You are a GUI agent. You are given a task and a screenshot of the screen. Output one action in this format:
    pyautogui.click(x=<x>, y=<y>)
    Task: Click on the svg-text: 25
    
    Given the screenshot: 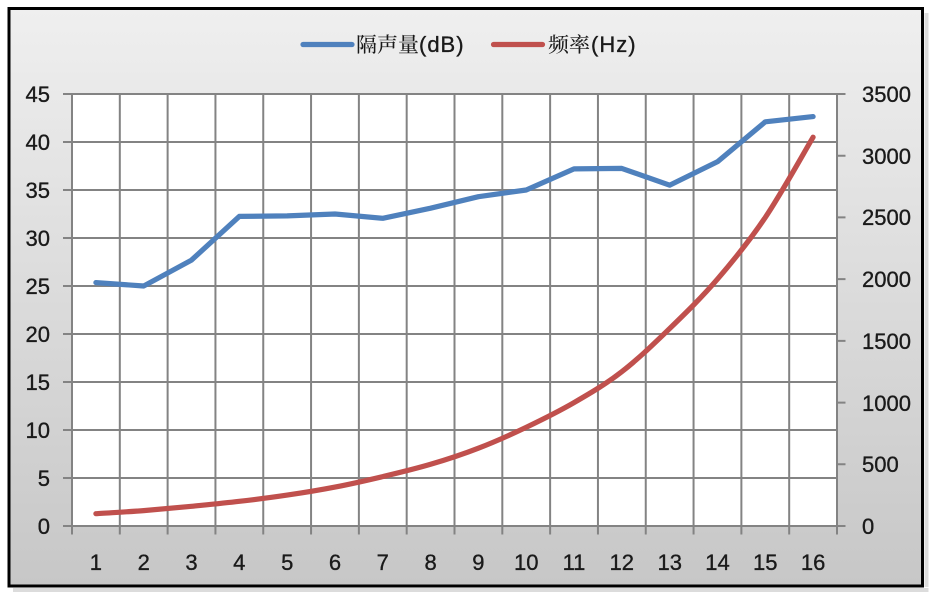 What is the action you would take?
    pyautogui.click(x=38, y=286)
    